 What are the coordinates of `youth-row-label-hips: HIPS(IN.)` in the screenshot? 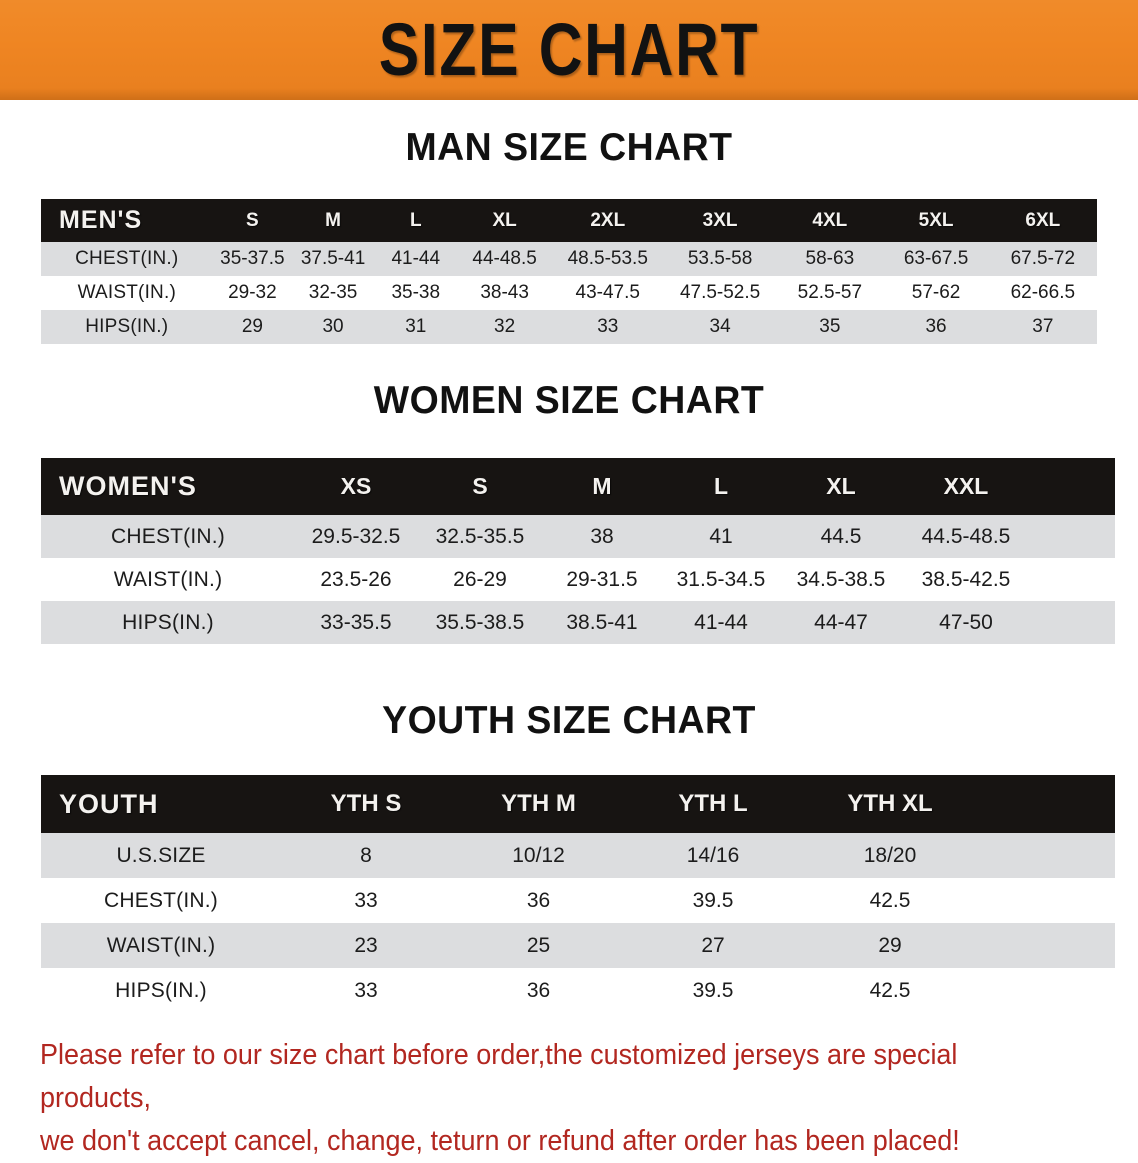 It's located at (161, 990).